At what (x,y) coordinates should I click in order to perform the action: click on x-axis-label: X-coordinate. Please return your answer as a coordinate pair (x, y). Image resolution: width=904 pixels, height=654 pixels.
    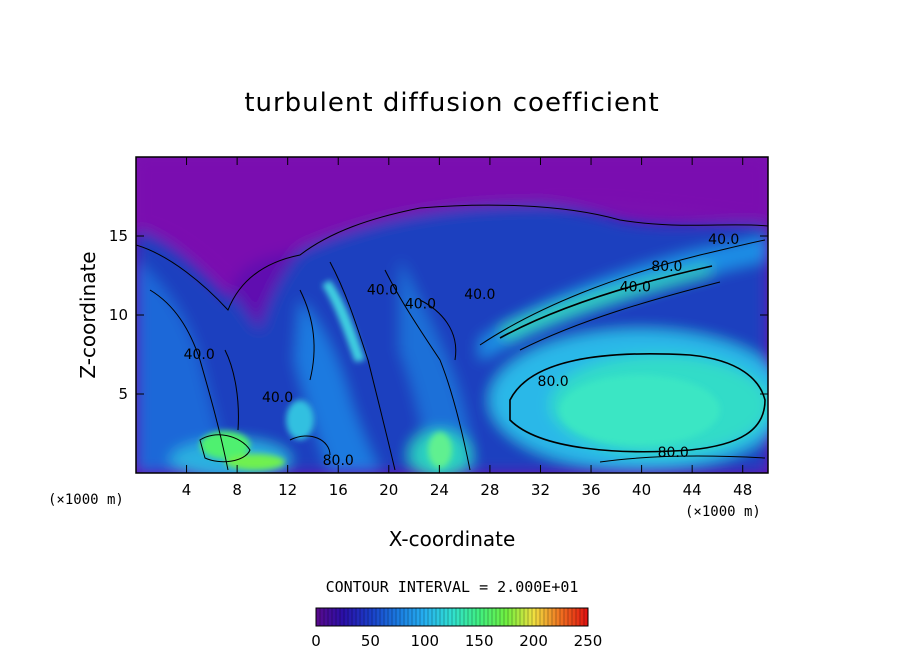
    Looking at the image, I should click on (452, 539).